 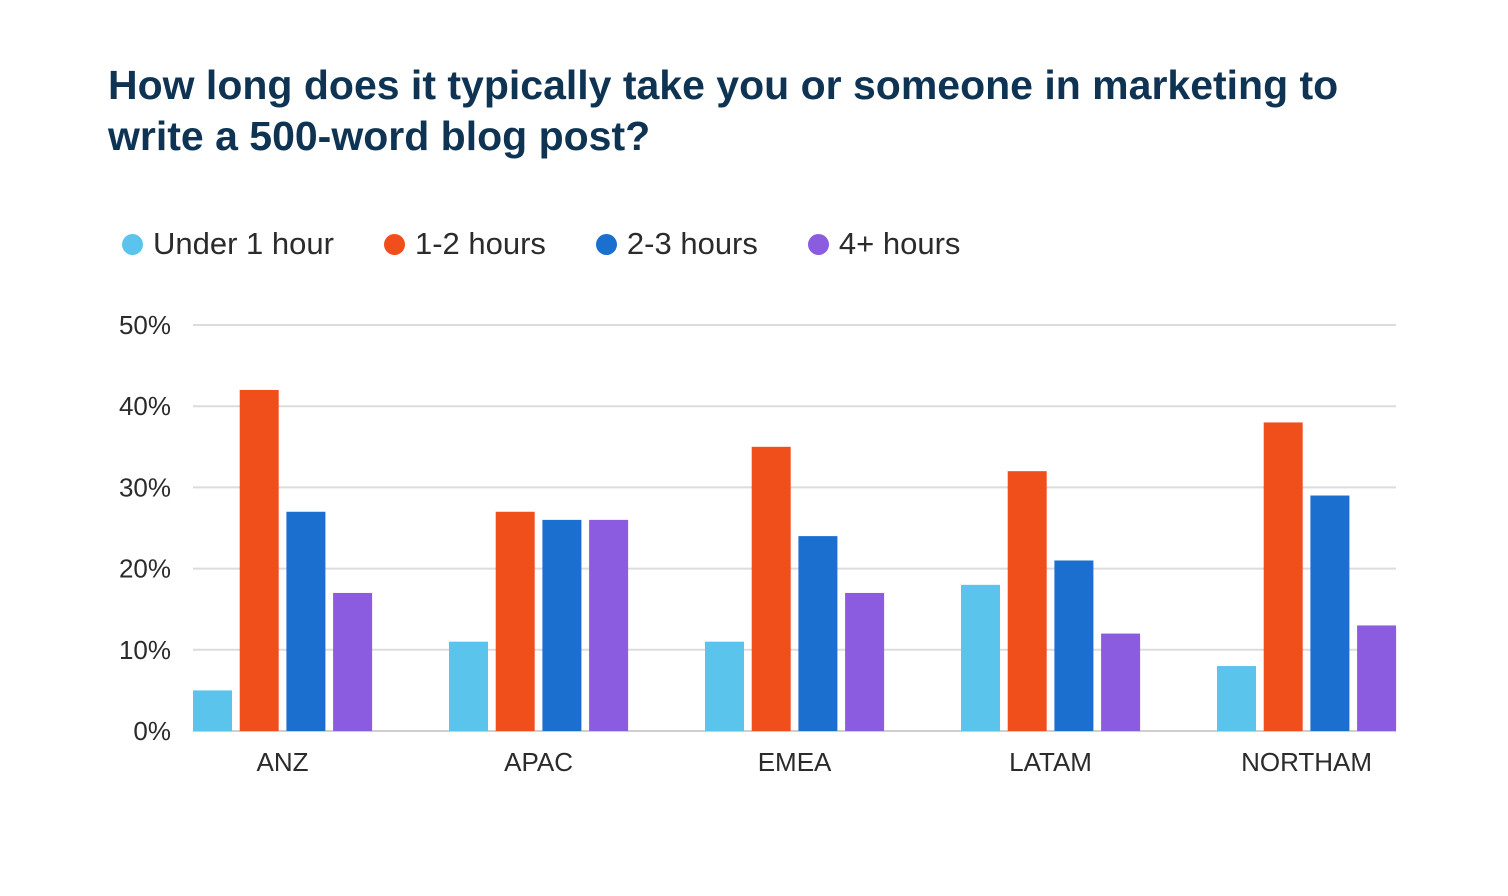 What do you see at coordinates (899, 243) in the screenshot?
I see `legend-label: 4+ hours` at bounding box center [899, 243].